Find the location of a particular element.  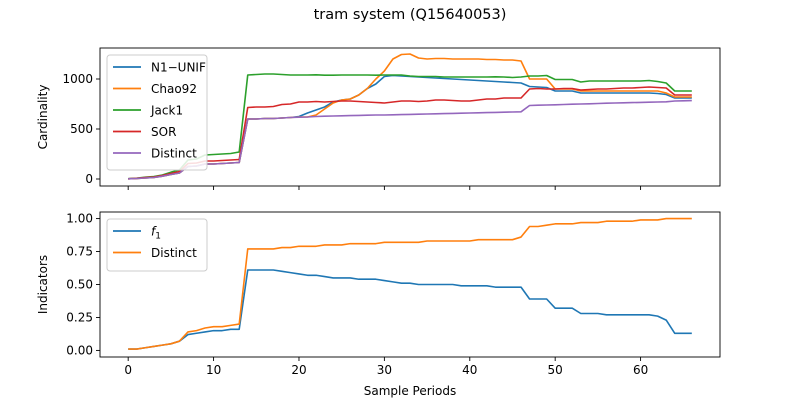

indicators-legend-label-0: f1 is located at coordinates (156, 233).